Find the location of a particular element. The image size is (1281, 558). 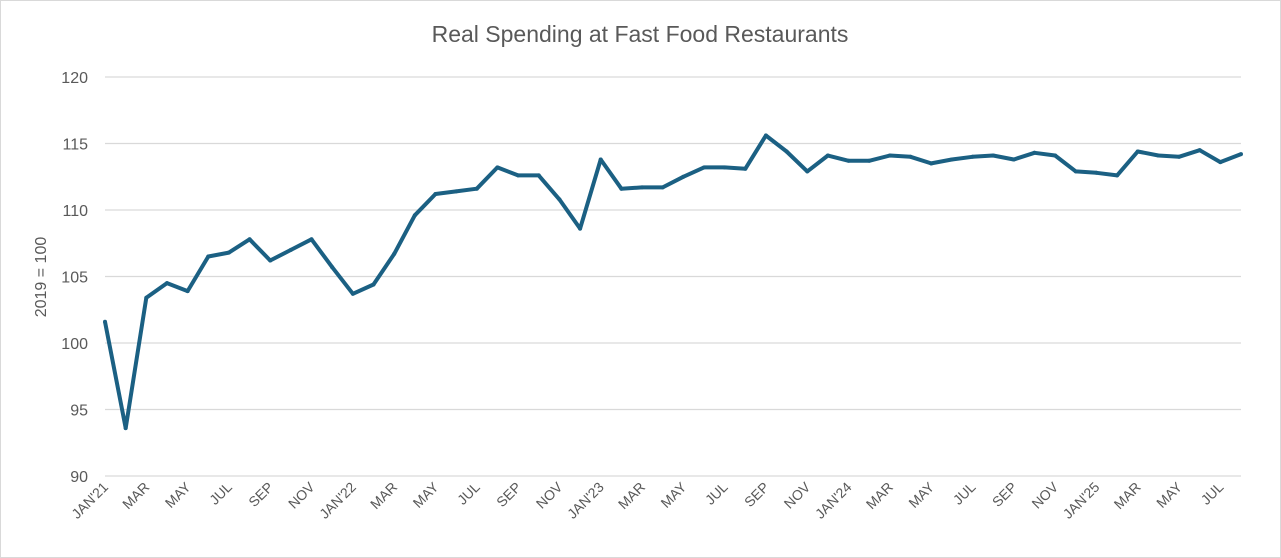

y-tick-label: 115 is located at coordinates (75, 145).